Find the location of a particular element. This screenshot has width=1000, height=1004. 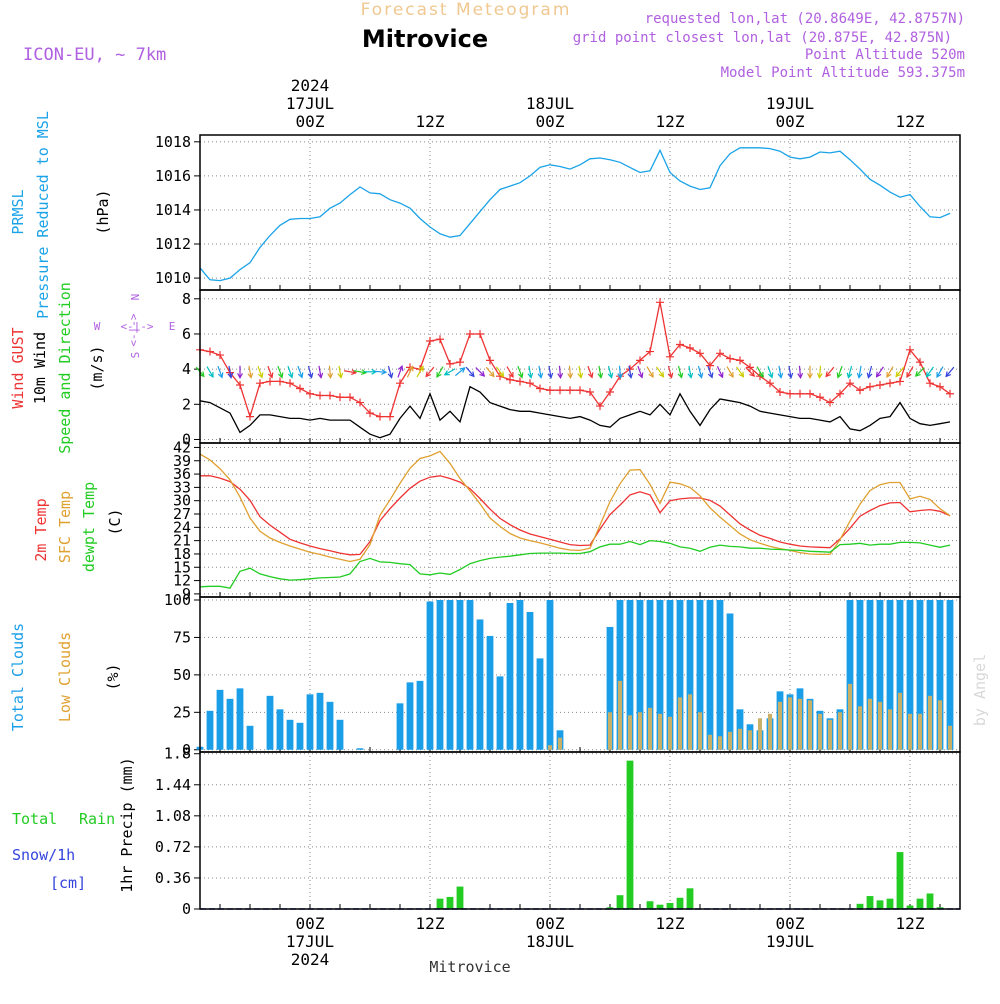

temp-label-2m: 2m Temp is located at coordinates (41, 529).